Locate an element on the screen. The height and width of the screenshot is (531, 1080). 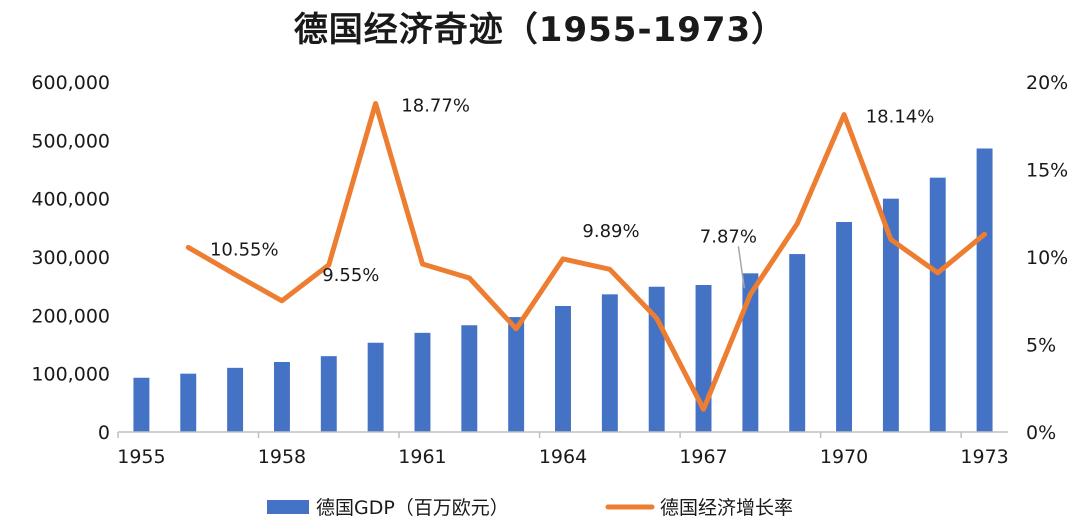
left-tick-label: 600,000 is located at coordinates (70, 83).